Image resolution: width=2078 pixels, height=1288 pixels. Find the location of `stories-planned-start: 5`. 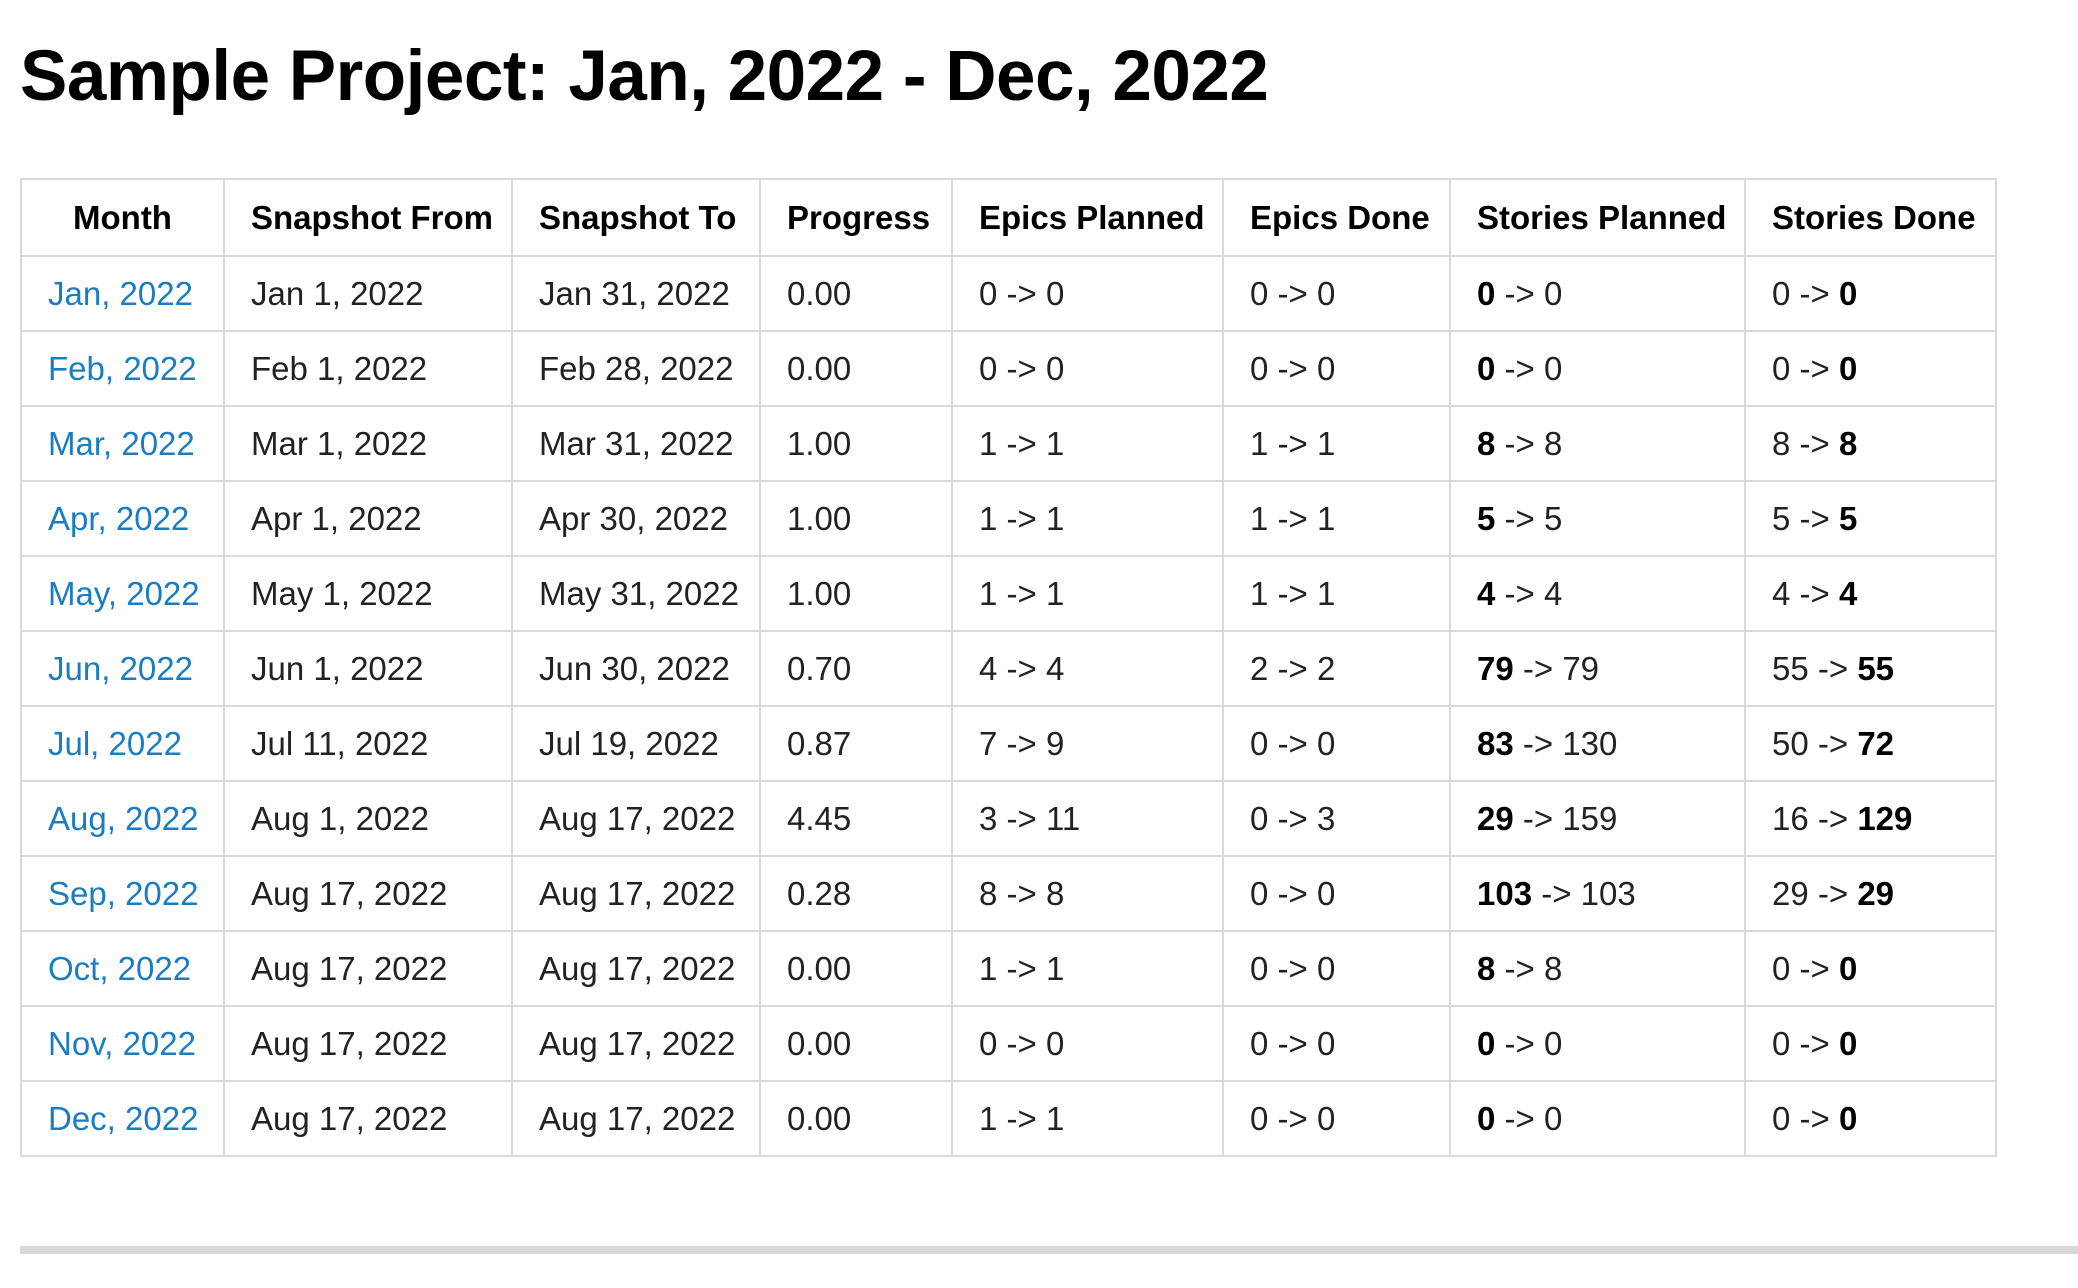

stories-planned-start: 5 is located at coordinates (1486, 518).